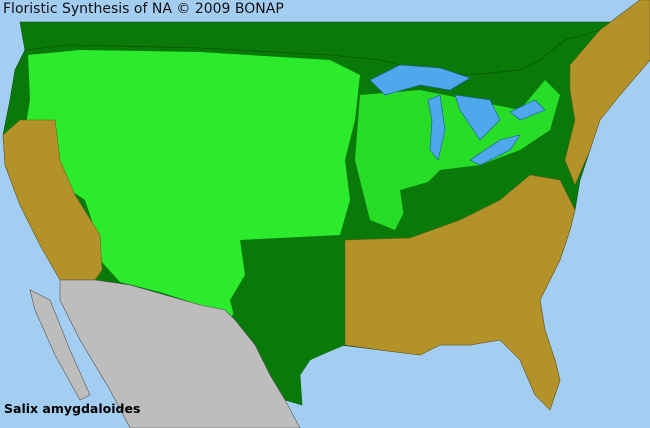 The image size is (650, 428). I want to click on baja-california, so click(60, 345).